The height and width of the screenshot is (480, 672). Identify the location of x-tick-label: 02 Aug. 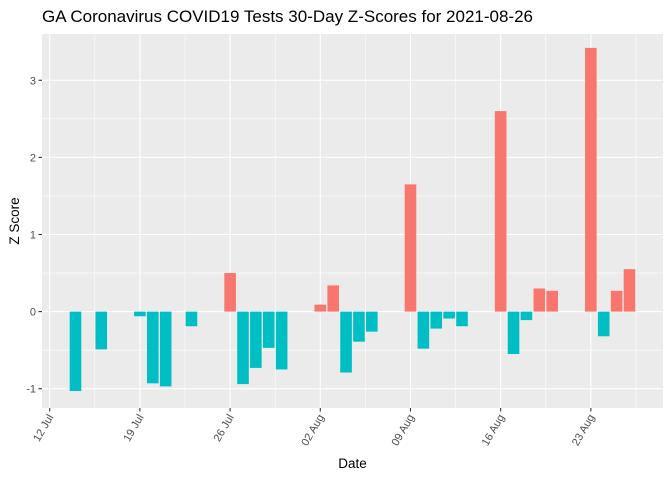
(313, 431).